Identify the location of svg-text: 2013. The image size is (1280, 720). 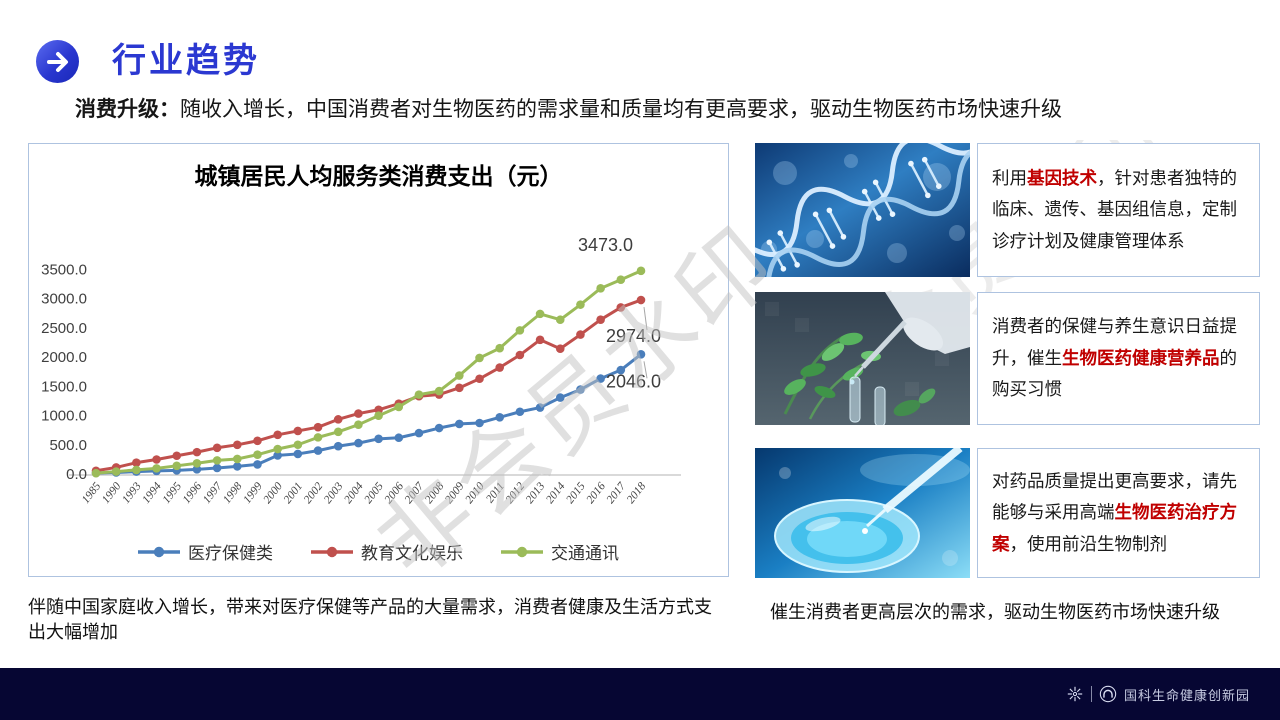
(536, 493).